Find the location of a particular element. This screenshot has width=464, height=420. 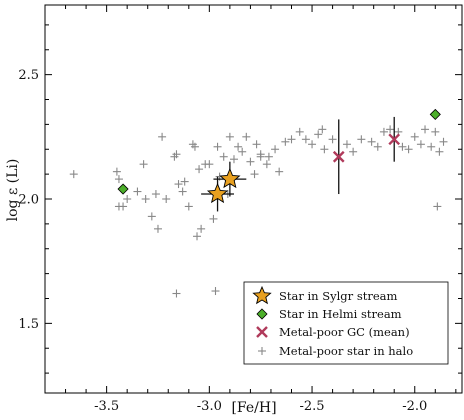

sylgr-series-group is located at coordinates (224, 186).